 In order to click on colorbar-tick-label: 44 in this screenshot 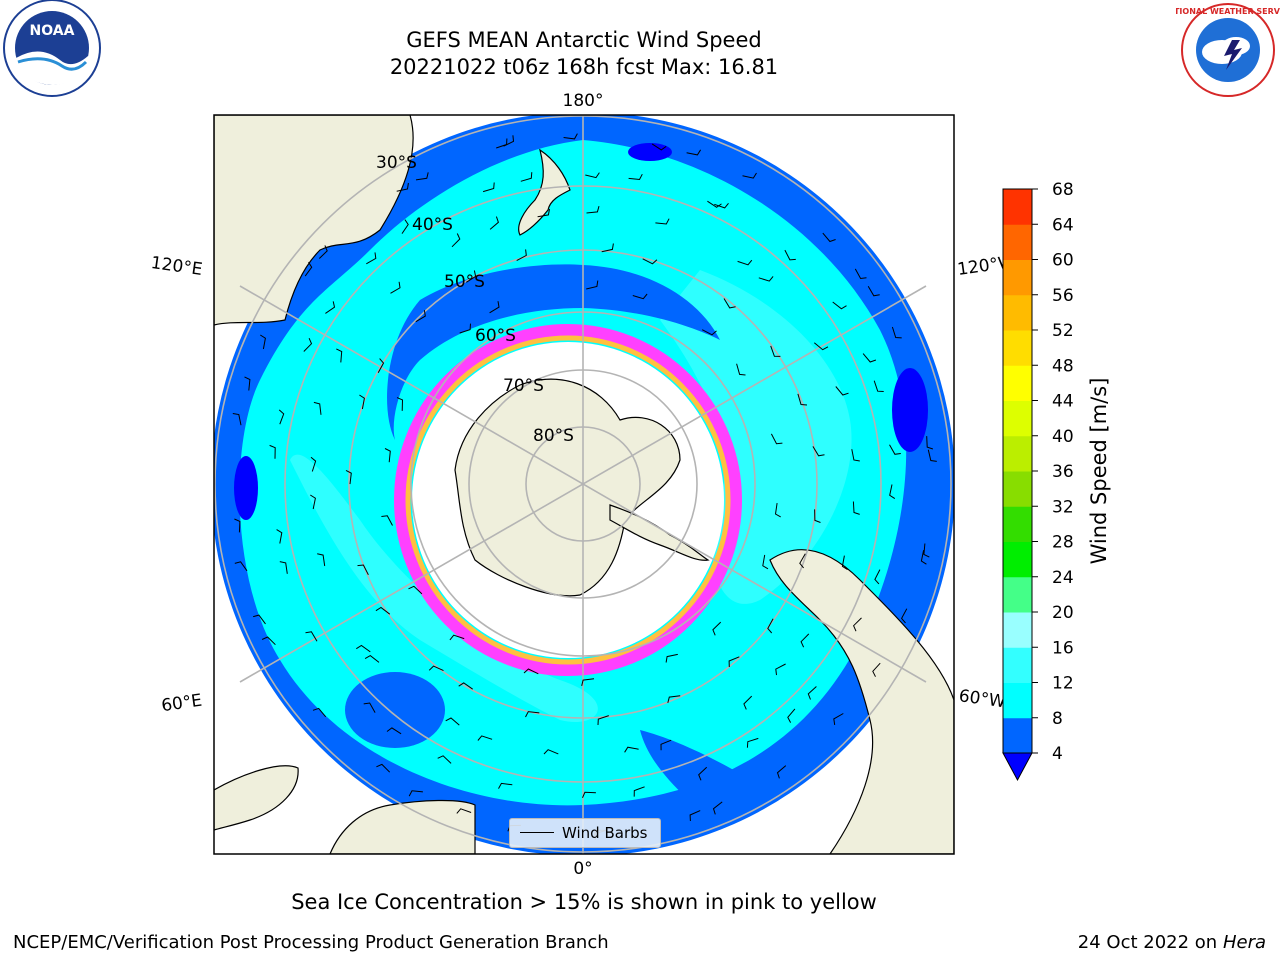, I will do `click(1063, 402)`.